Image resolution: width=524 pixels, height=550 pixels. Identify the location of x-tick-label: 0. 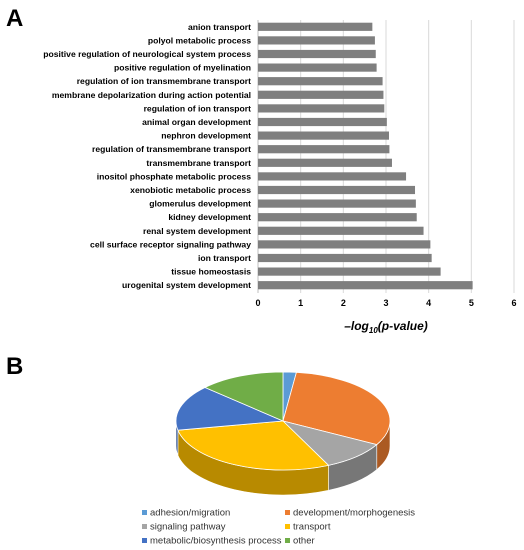
(257, 303).